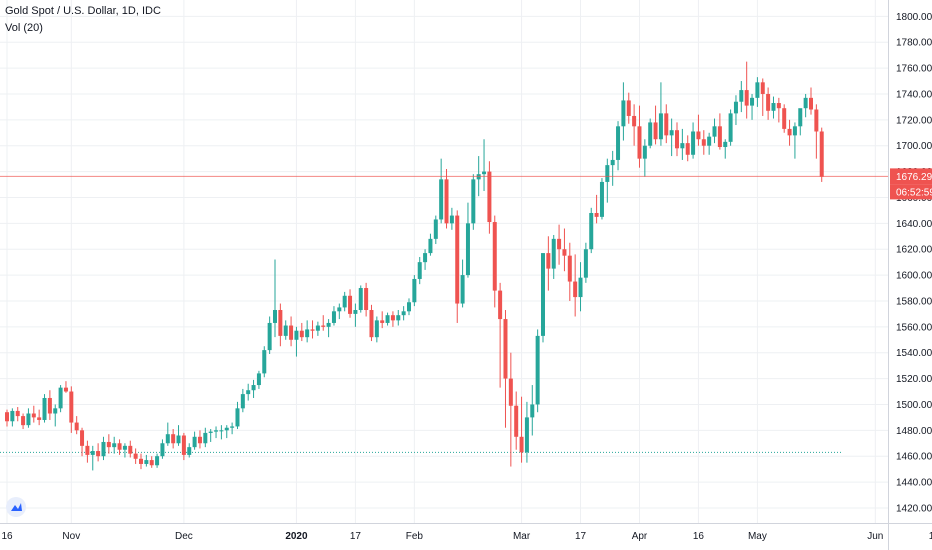 The image size is (932, 550). Describe the element at coordinates (296, 536) in the screenshot. I see `time-tick-label: 2020` at that location.